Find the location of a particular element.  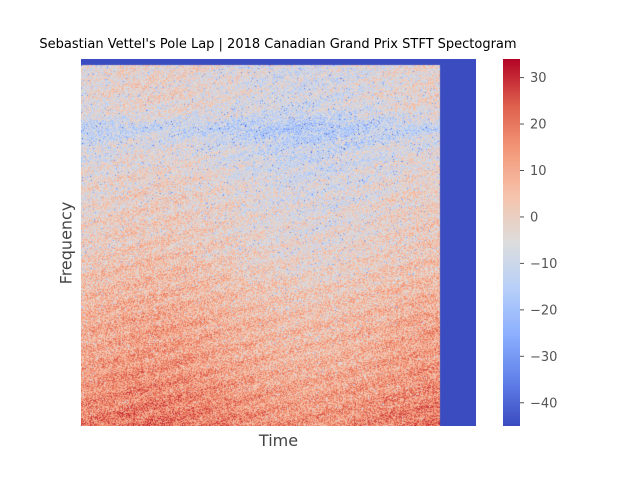

colorbar-tick-label: 0 is located at coordinates (534, 217).